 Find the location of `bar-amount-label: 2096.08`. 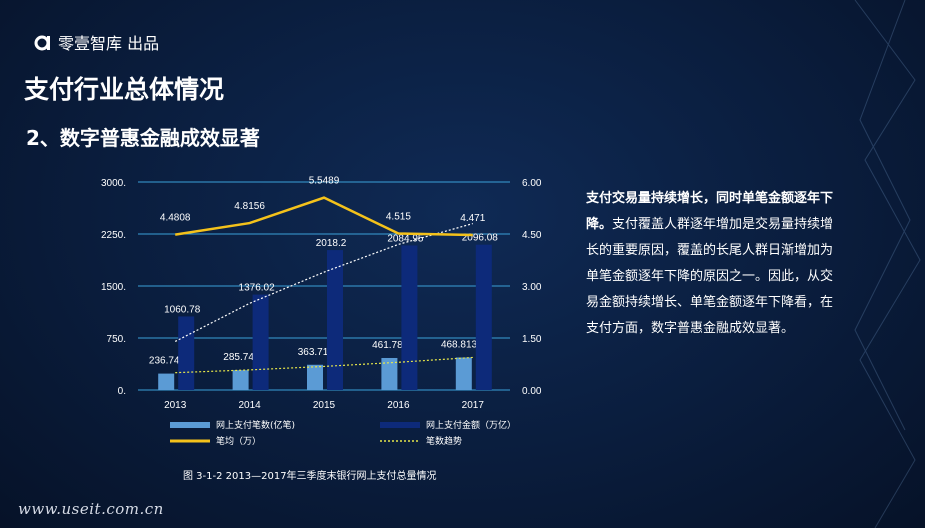

bar-amount-label: 2096.08 is located at coordinates (480, 238).